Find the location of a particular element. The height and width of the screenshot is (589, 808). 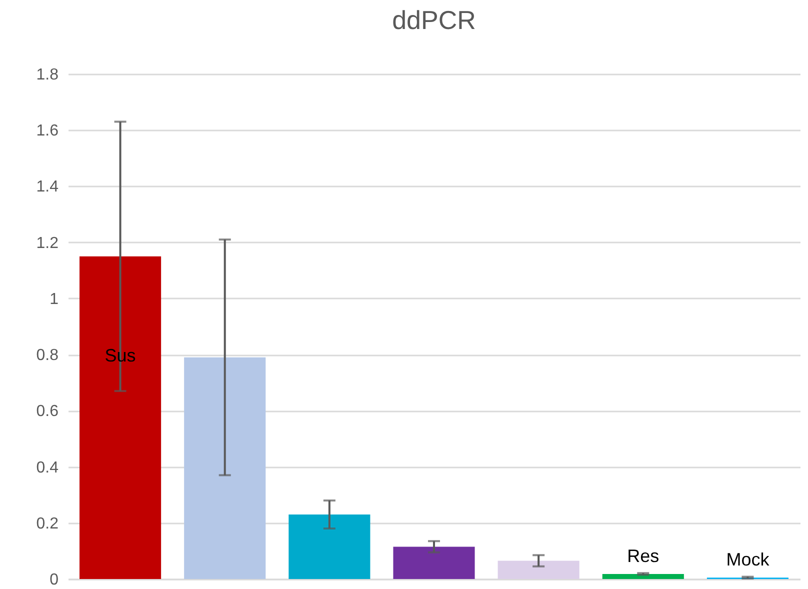

y-tick-label: 0.2 is located at coordinates (47, 523).